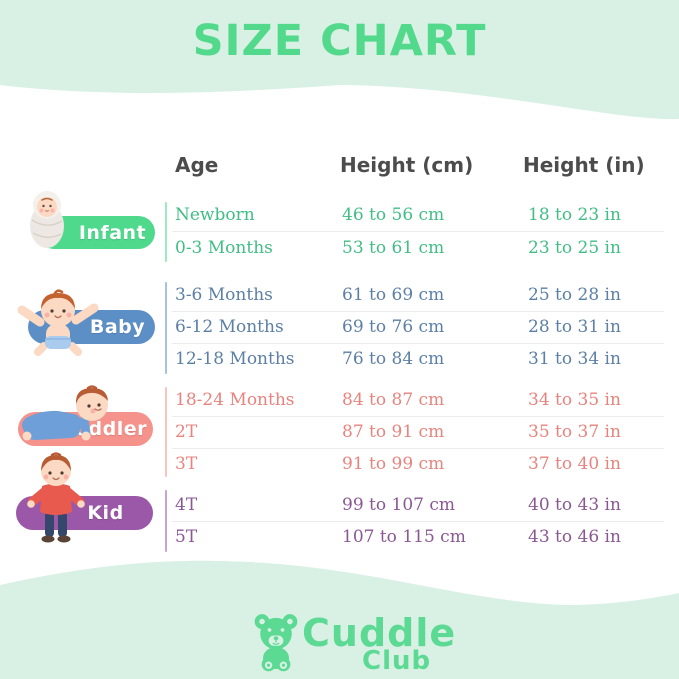  What do you see at coordinates (229, 327) in the screenshot?
I see `age-cell: 6-12 Months` at bounding box center [229, 327].